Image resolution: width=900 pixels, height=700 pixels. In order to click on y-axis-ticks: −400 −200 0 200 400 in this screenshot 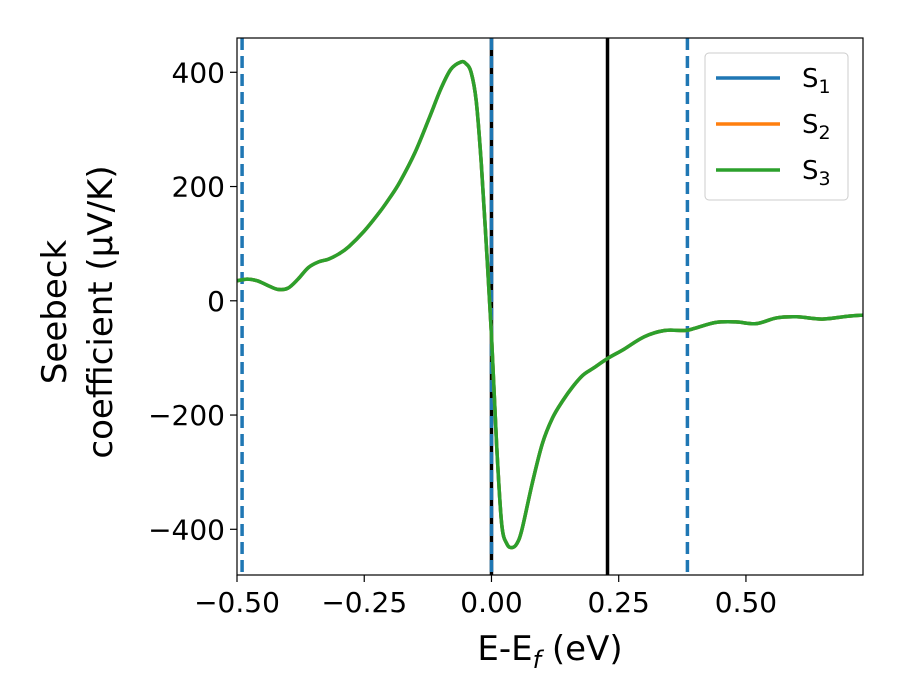, I will do `click(192, 301)`.